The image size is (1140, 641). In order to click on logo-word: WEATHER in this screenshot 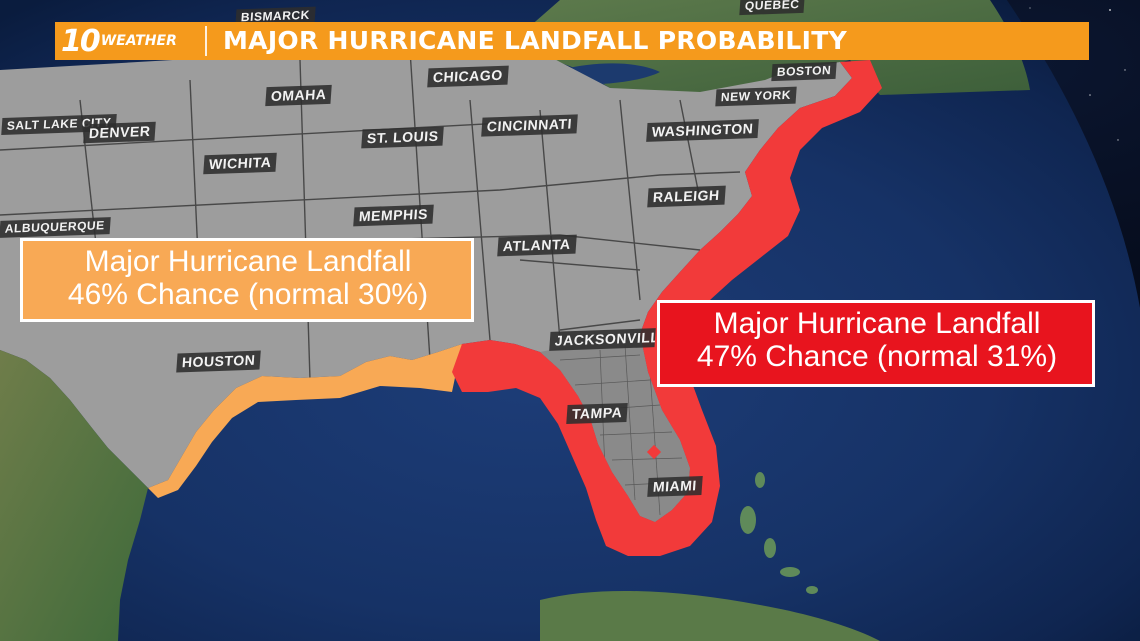, I will do `click(138, 41)`.